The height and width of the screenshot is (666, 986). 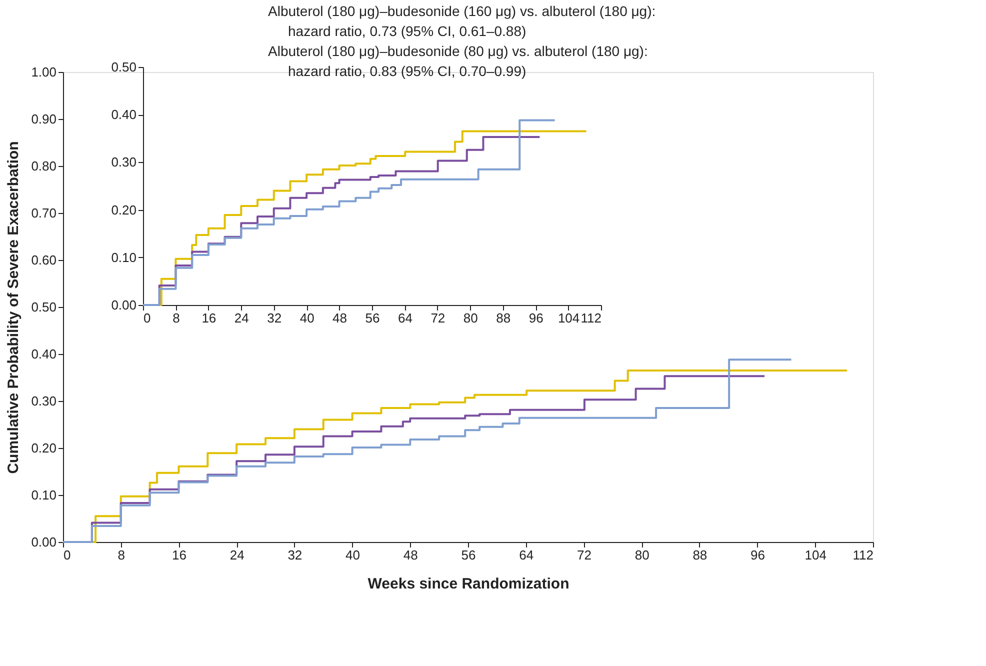 I want to click on x-axis-title: Weeks since Randomization, so click(x=469, y=584).